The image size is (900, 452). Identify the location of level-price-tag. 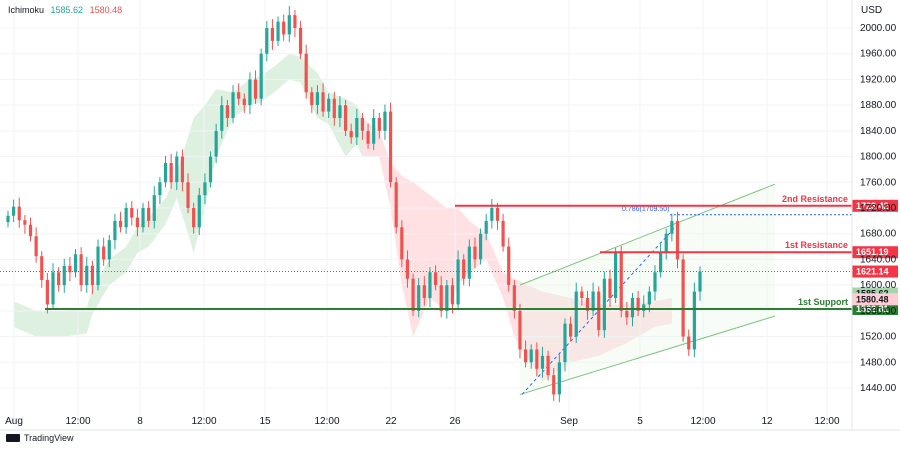
(875, 309).